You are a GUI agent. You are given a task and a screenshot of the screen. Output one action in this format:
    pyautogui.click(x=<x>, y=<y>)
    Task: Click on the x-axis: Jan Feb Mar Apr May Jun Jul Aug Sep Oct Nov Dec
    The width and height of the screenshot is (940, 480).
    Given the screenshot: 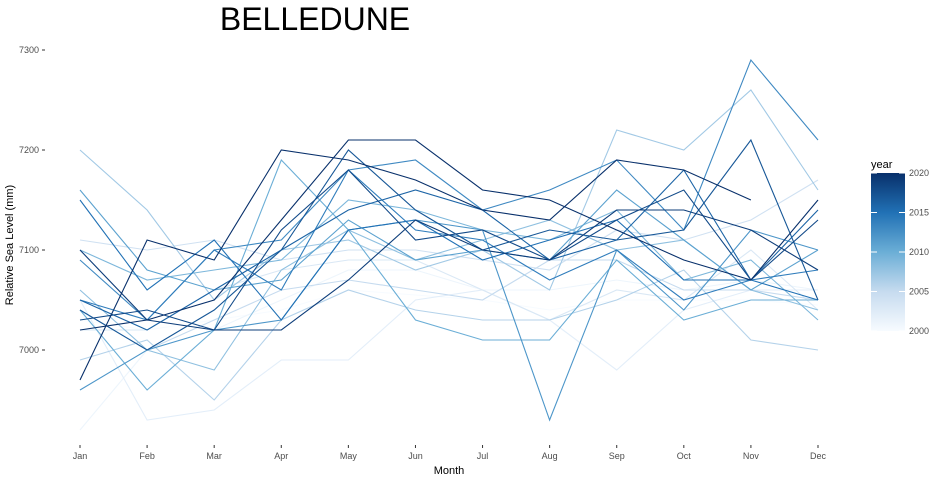 What is the action you would take?
    pyautogui.click(x=450, y=453)
    